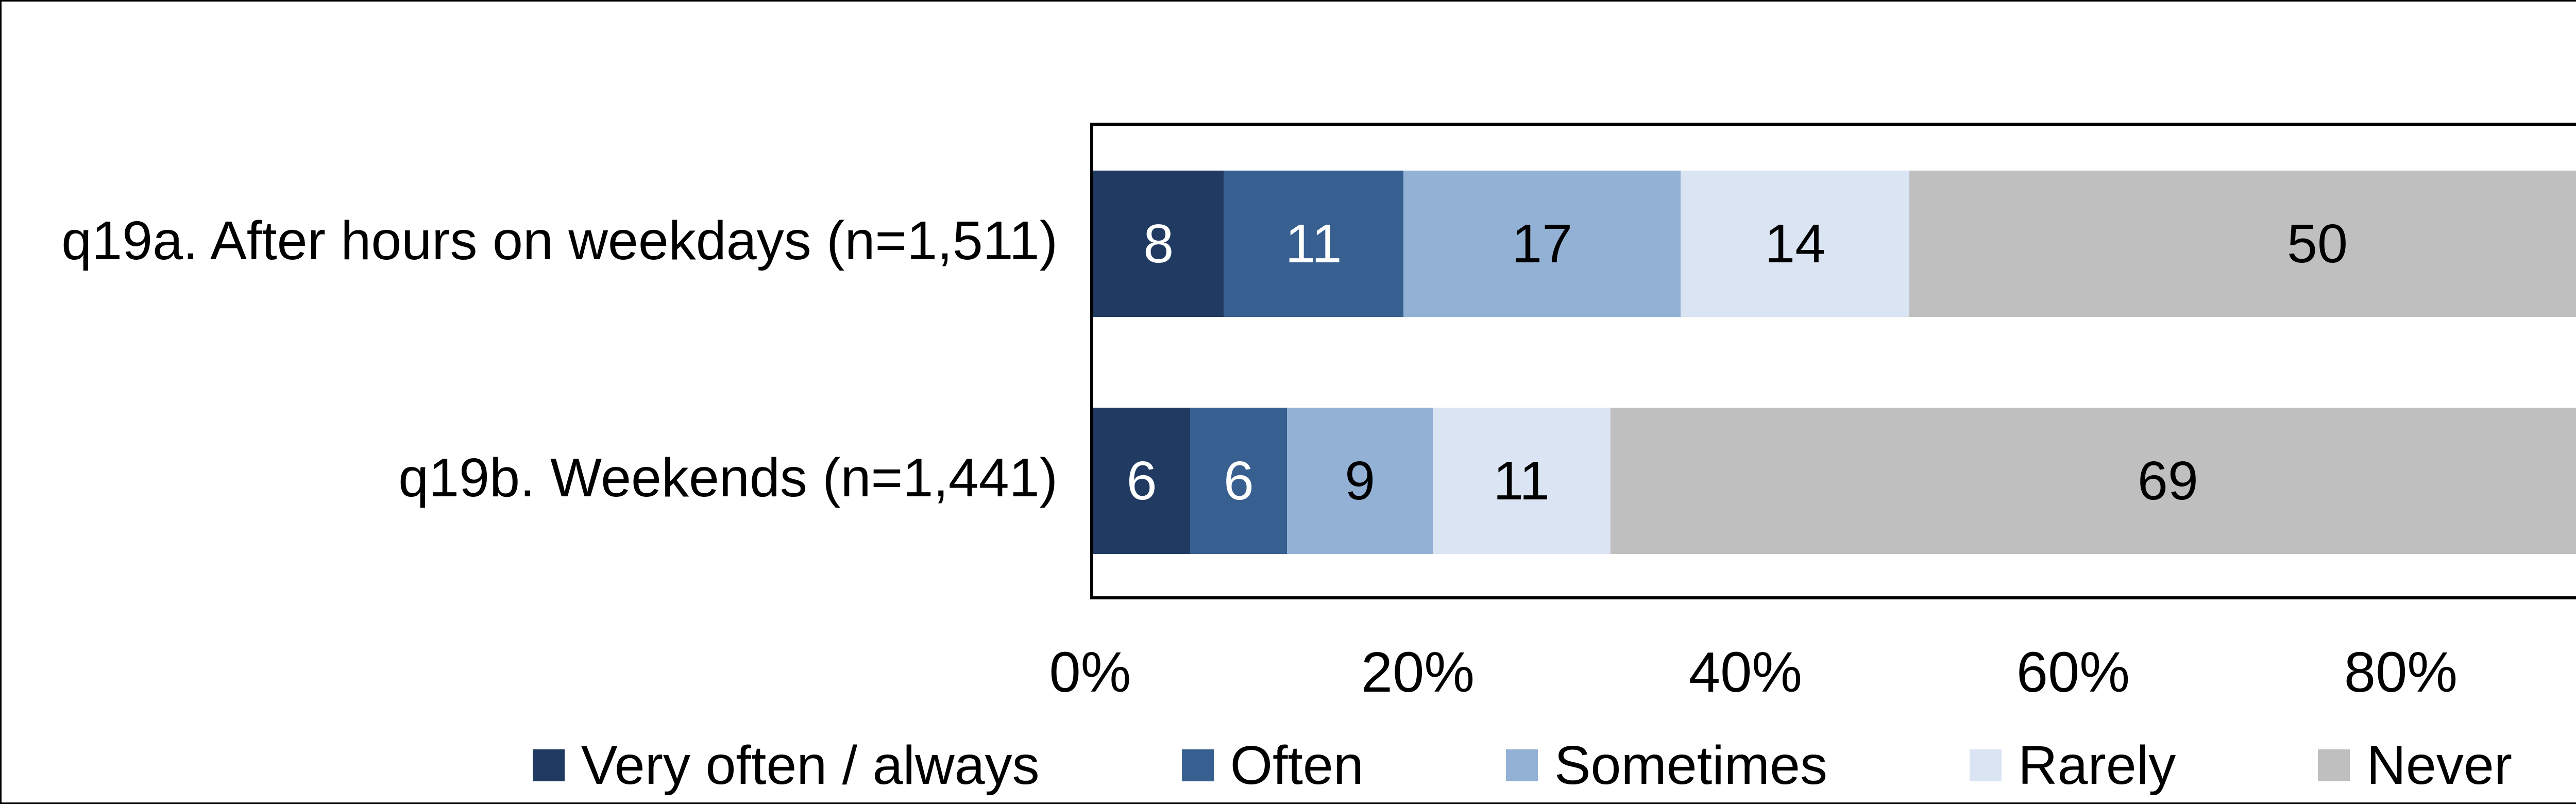 The width and height of the screenshot is (2576, 804). What do you see at coordinates (1690, 765) in the screenshot?
I see `legend-label: Sometimes` at bounding box center [1690, 765].